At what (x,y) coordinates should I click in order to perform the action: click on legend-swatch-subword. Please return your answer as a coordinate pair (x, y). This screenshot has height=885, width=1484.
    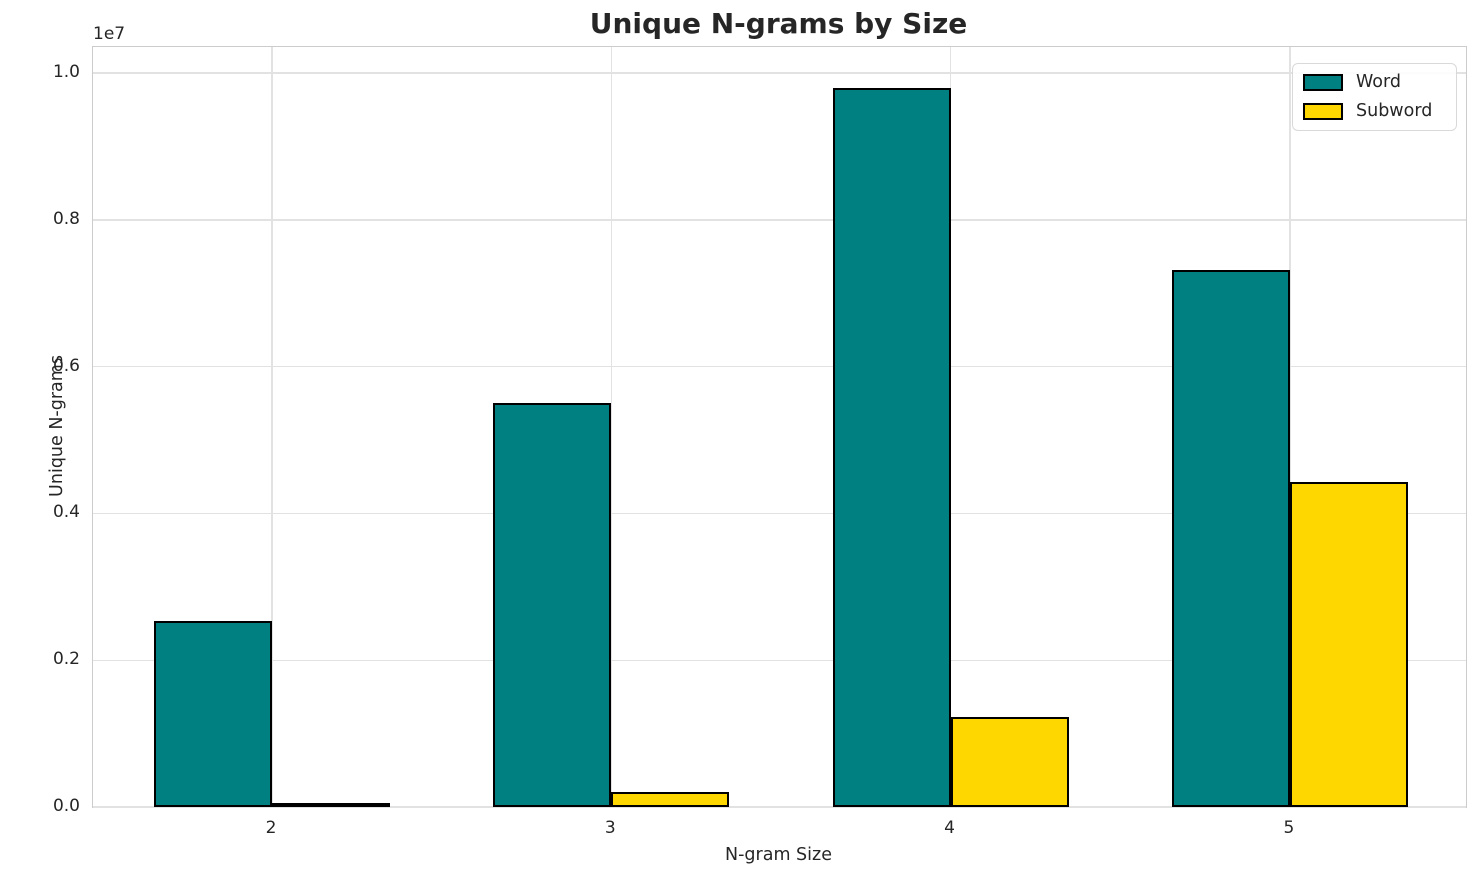
    Looking at the image, I should click on (1323, 111).